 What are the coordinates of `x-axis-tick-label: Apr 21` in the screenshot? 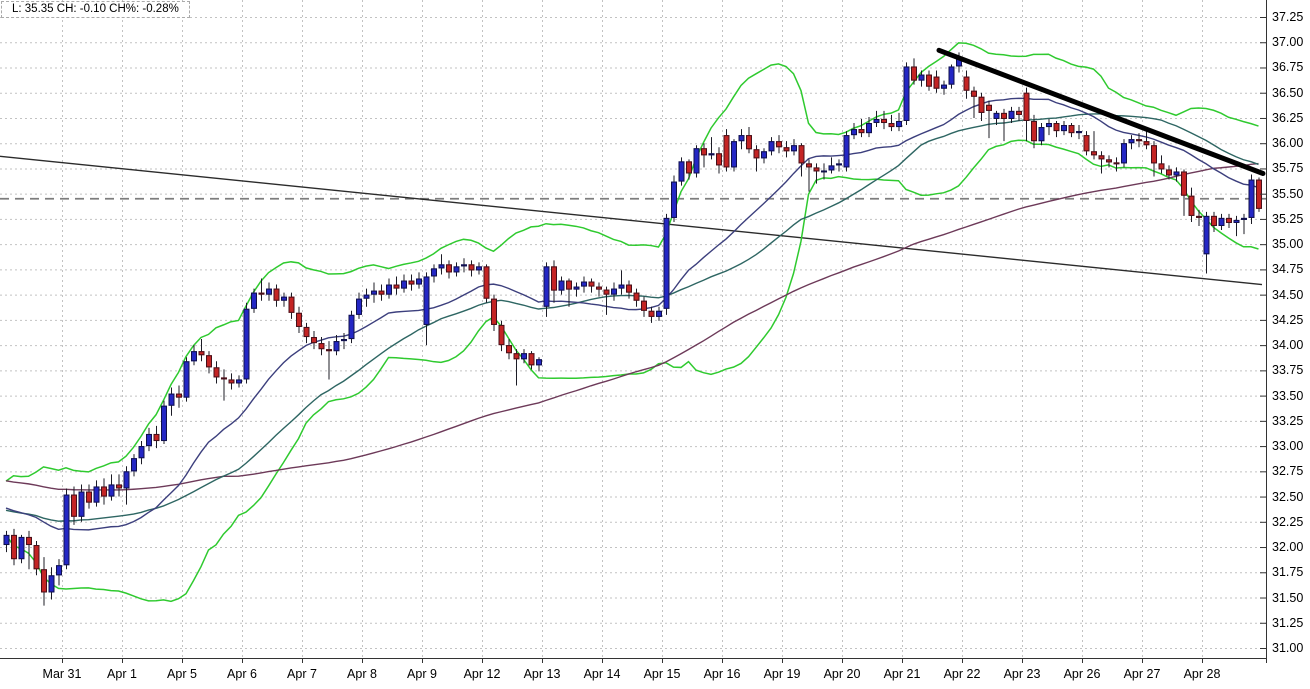 It's located at (902, 674).